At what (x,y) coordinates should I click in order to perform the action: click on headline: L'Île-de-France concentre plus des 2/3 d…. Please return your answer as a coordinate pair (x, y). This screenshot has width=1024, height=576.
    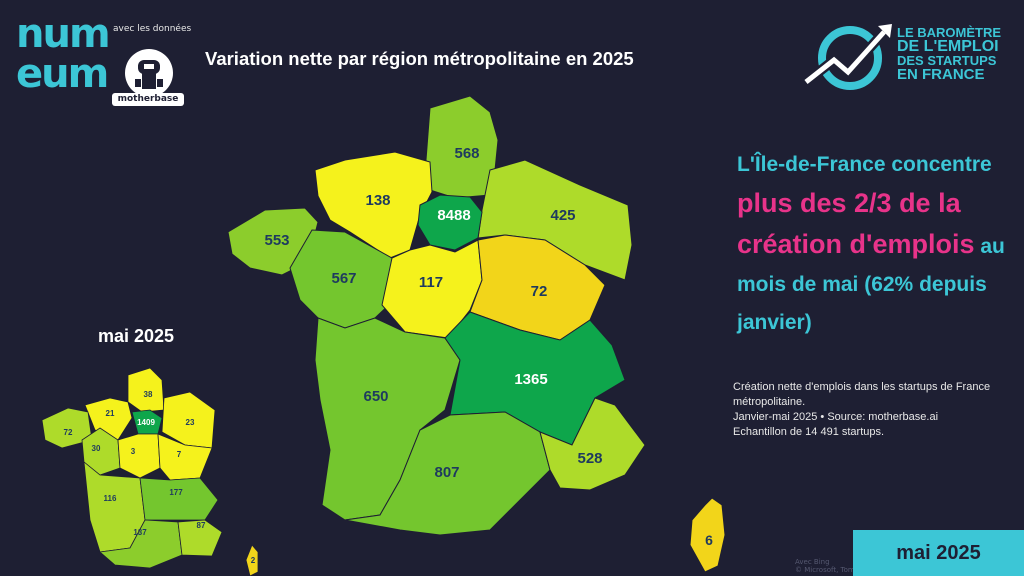
    Looking at the image, I should click on (877, 244).